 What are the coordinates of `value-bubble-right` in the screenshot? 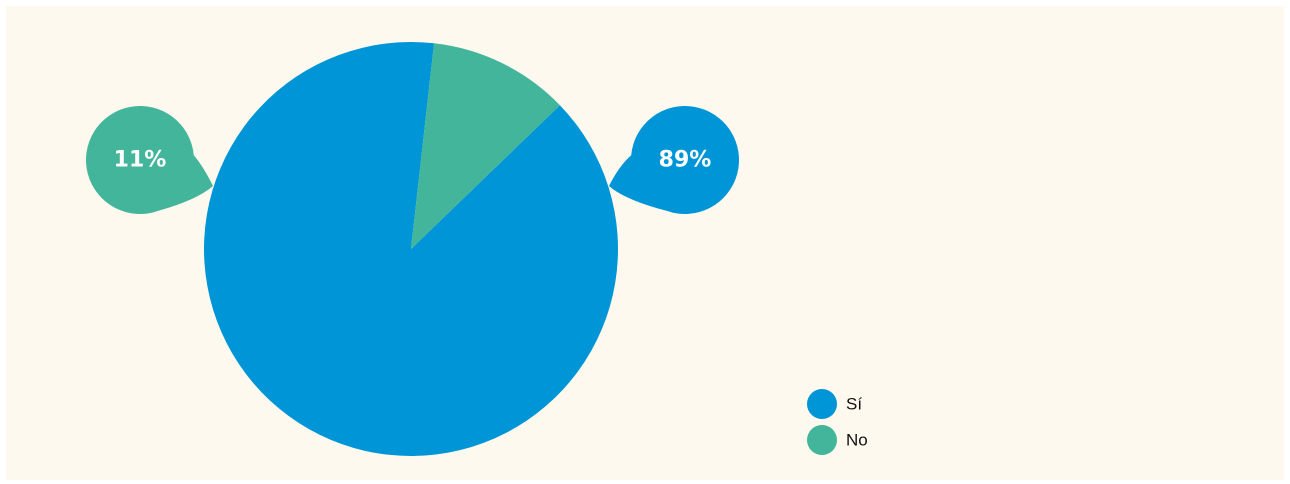 It's located at (674, 160).